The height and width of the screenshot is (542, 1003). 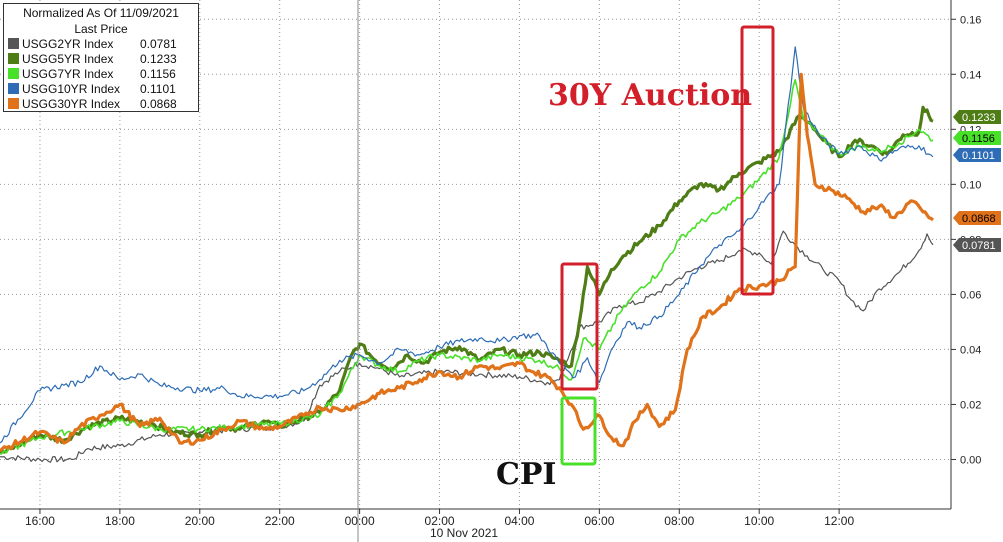 What do you see at coordinates (158, 58) in the screenshot?
I see `legend-series-value: 0.1233` at bounding box center [158, 58].